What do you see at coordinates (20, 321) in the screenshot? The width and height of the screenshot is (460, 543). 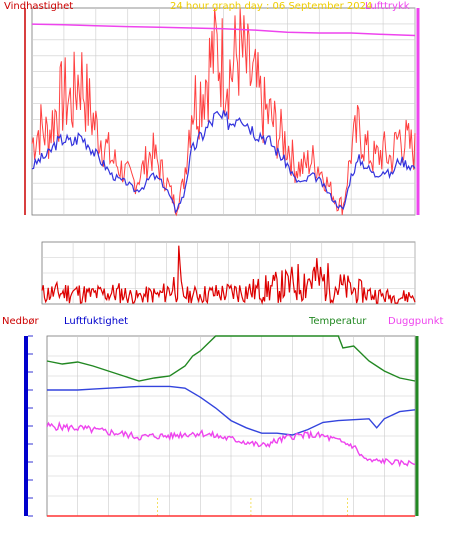 I see `rain-axis-label: Nedbør` at bounding box center [20, 321].